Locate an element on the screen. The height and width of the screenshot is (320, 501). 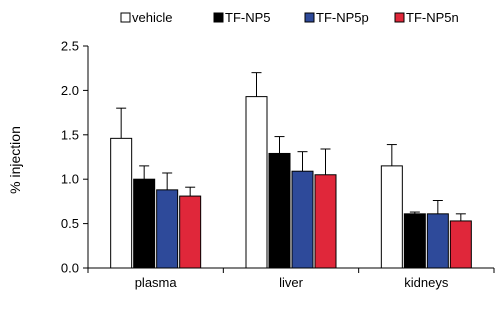
y-tick-label: 2.0 is located at coordinates (70, 90).